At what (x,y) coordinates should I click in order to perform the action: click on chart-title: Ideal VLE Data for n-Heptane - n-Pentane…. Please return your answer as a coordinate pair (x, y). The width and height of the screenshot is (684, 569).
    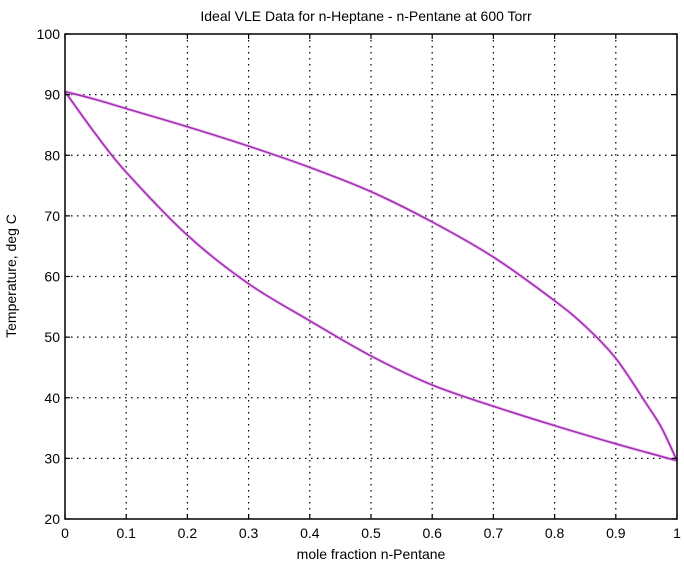
    Looking at the image, I should click on (366, 16).